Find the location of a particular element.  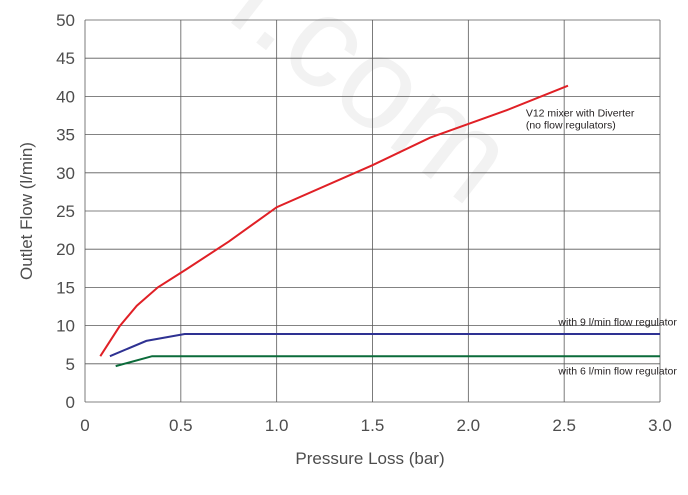

y-tick-label: 15 is located at coordinates (65, 287).